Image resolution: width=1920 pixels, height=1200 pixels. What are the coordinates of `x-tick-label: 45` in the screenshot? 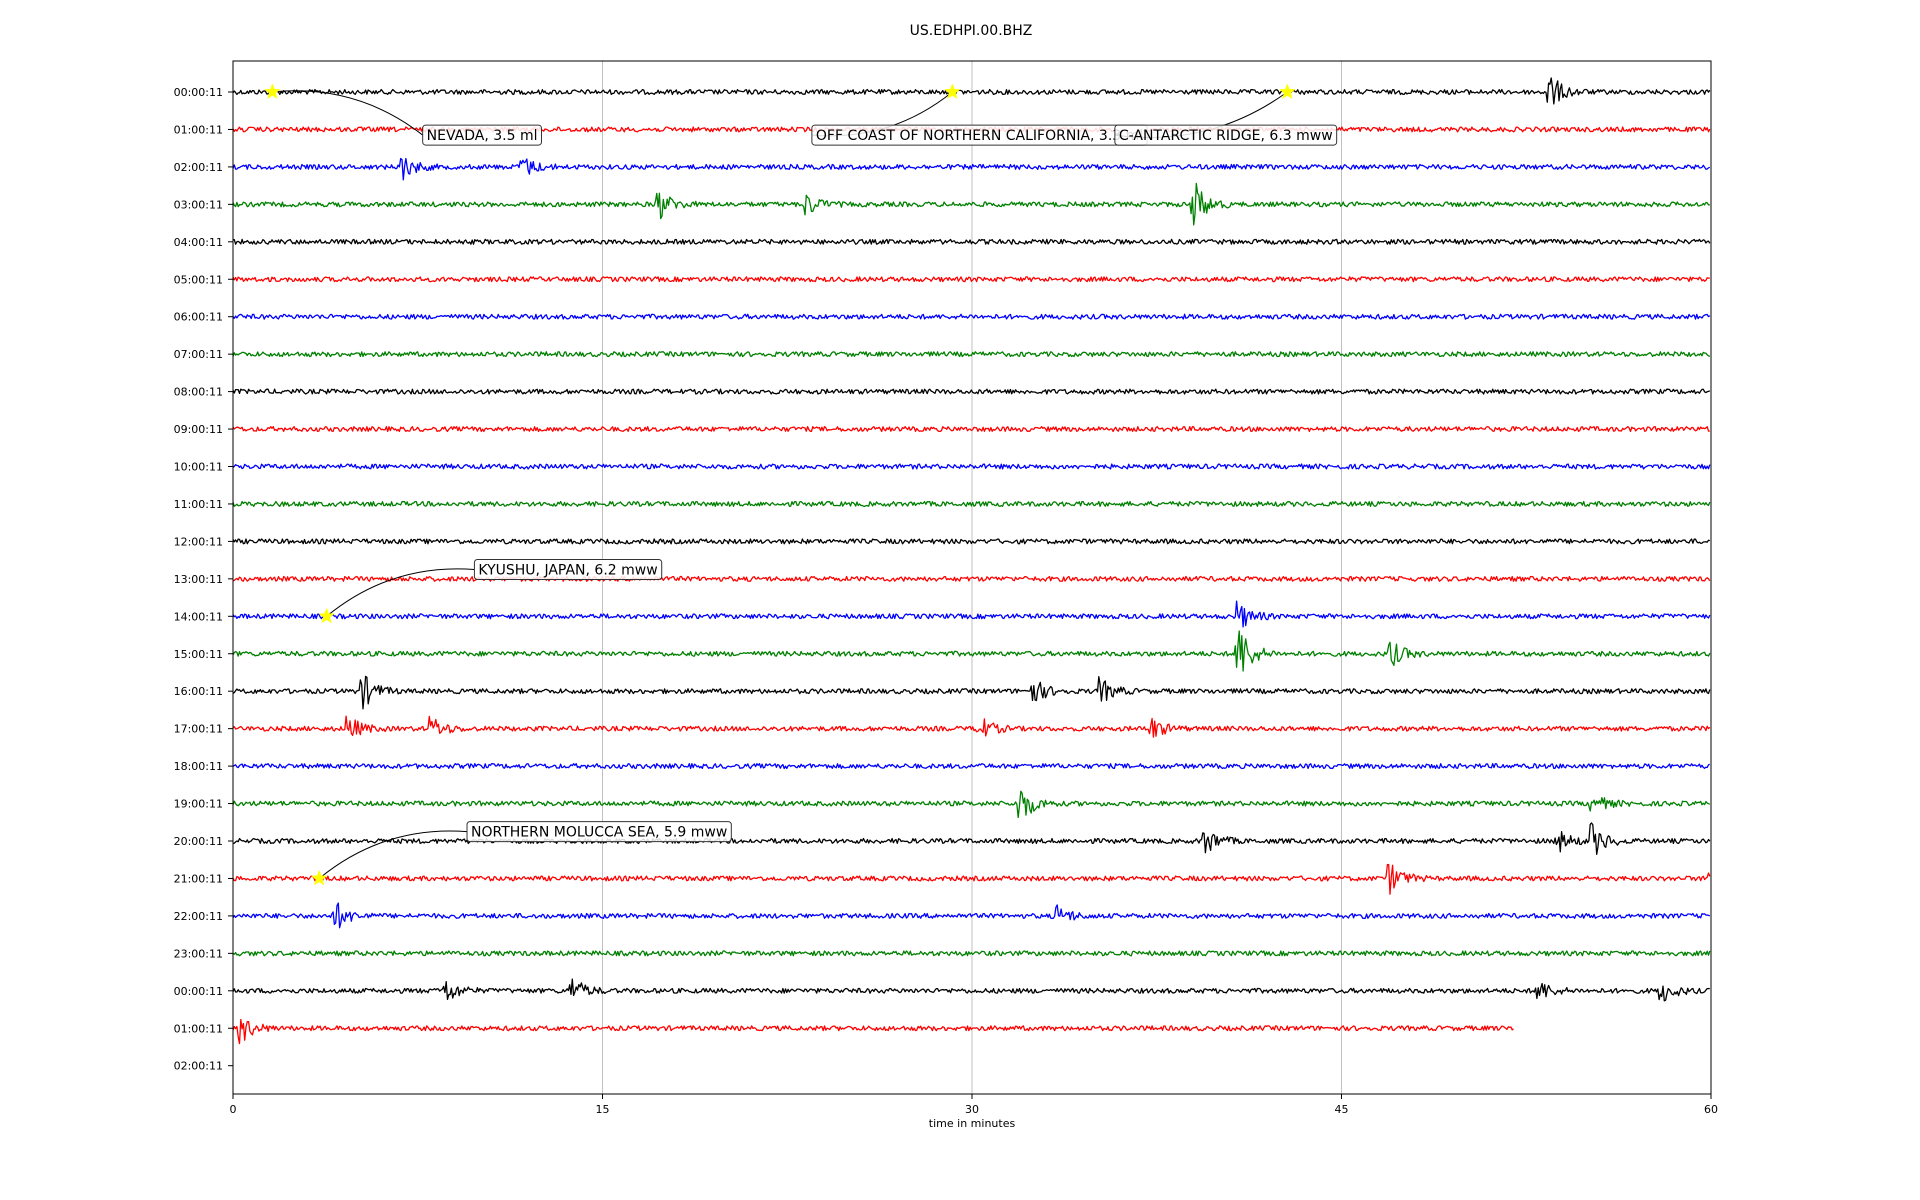 It's located at (1342, 1109).